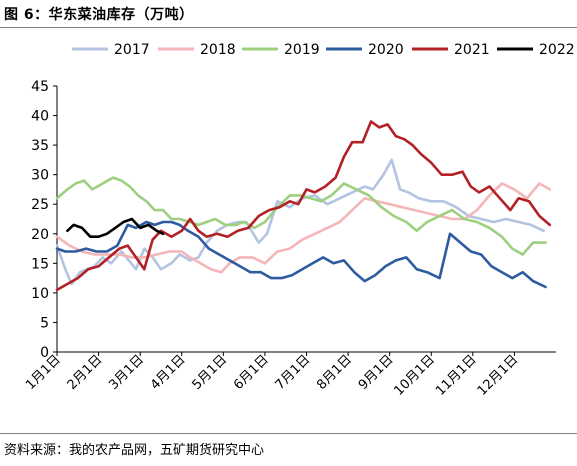 The image size is (577, 466). Describe the element at coordinates (44, 323) in the screenshot. I see `y-tick-label: 5` at that location.